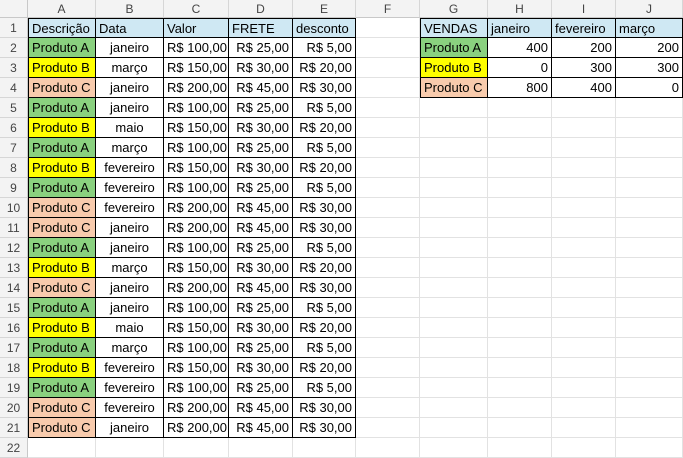  I want to click on data-cell: R$ 150,00, so click(196, 368).